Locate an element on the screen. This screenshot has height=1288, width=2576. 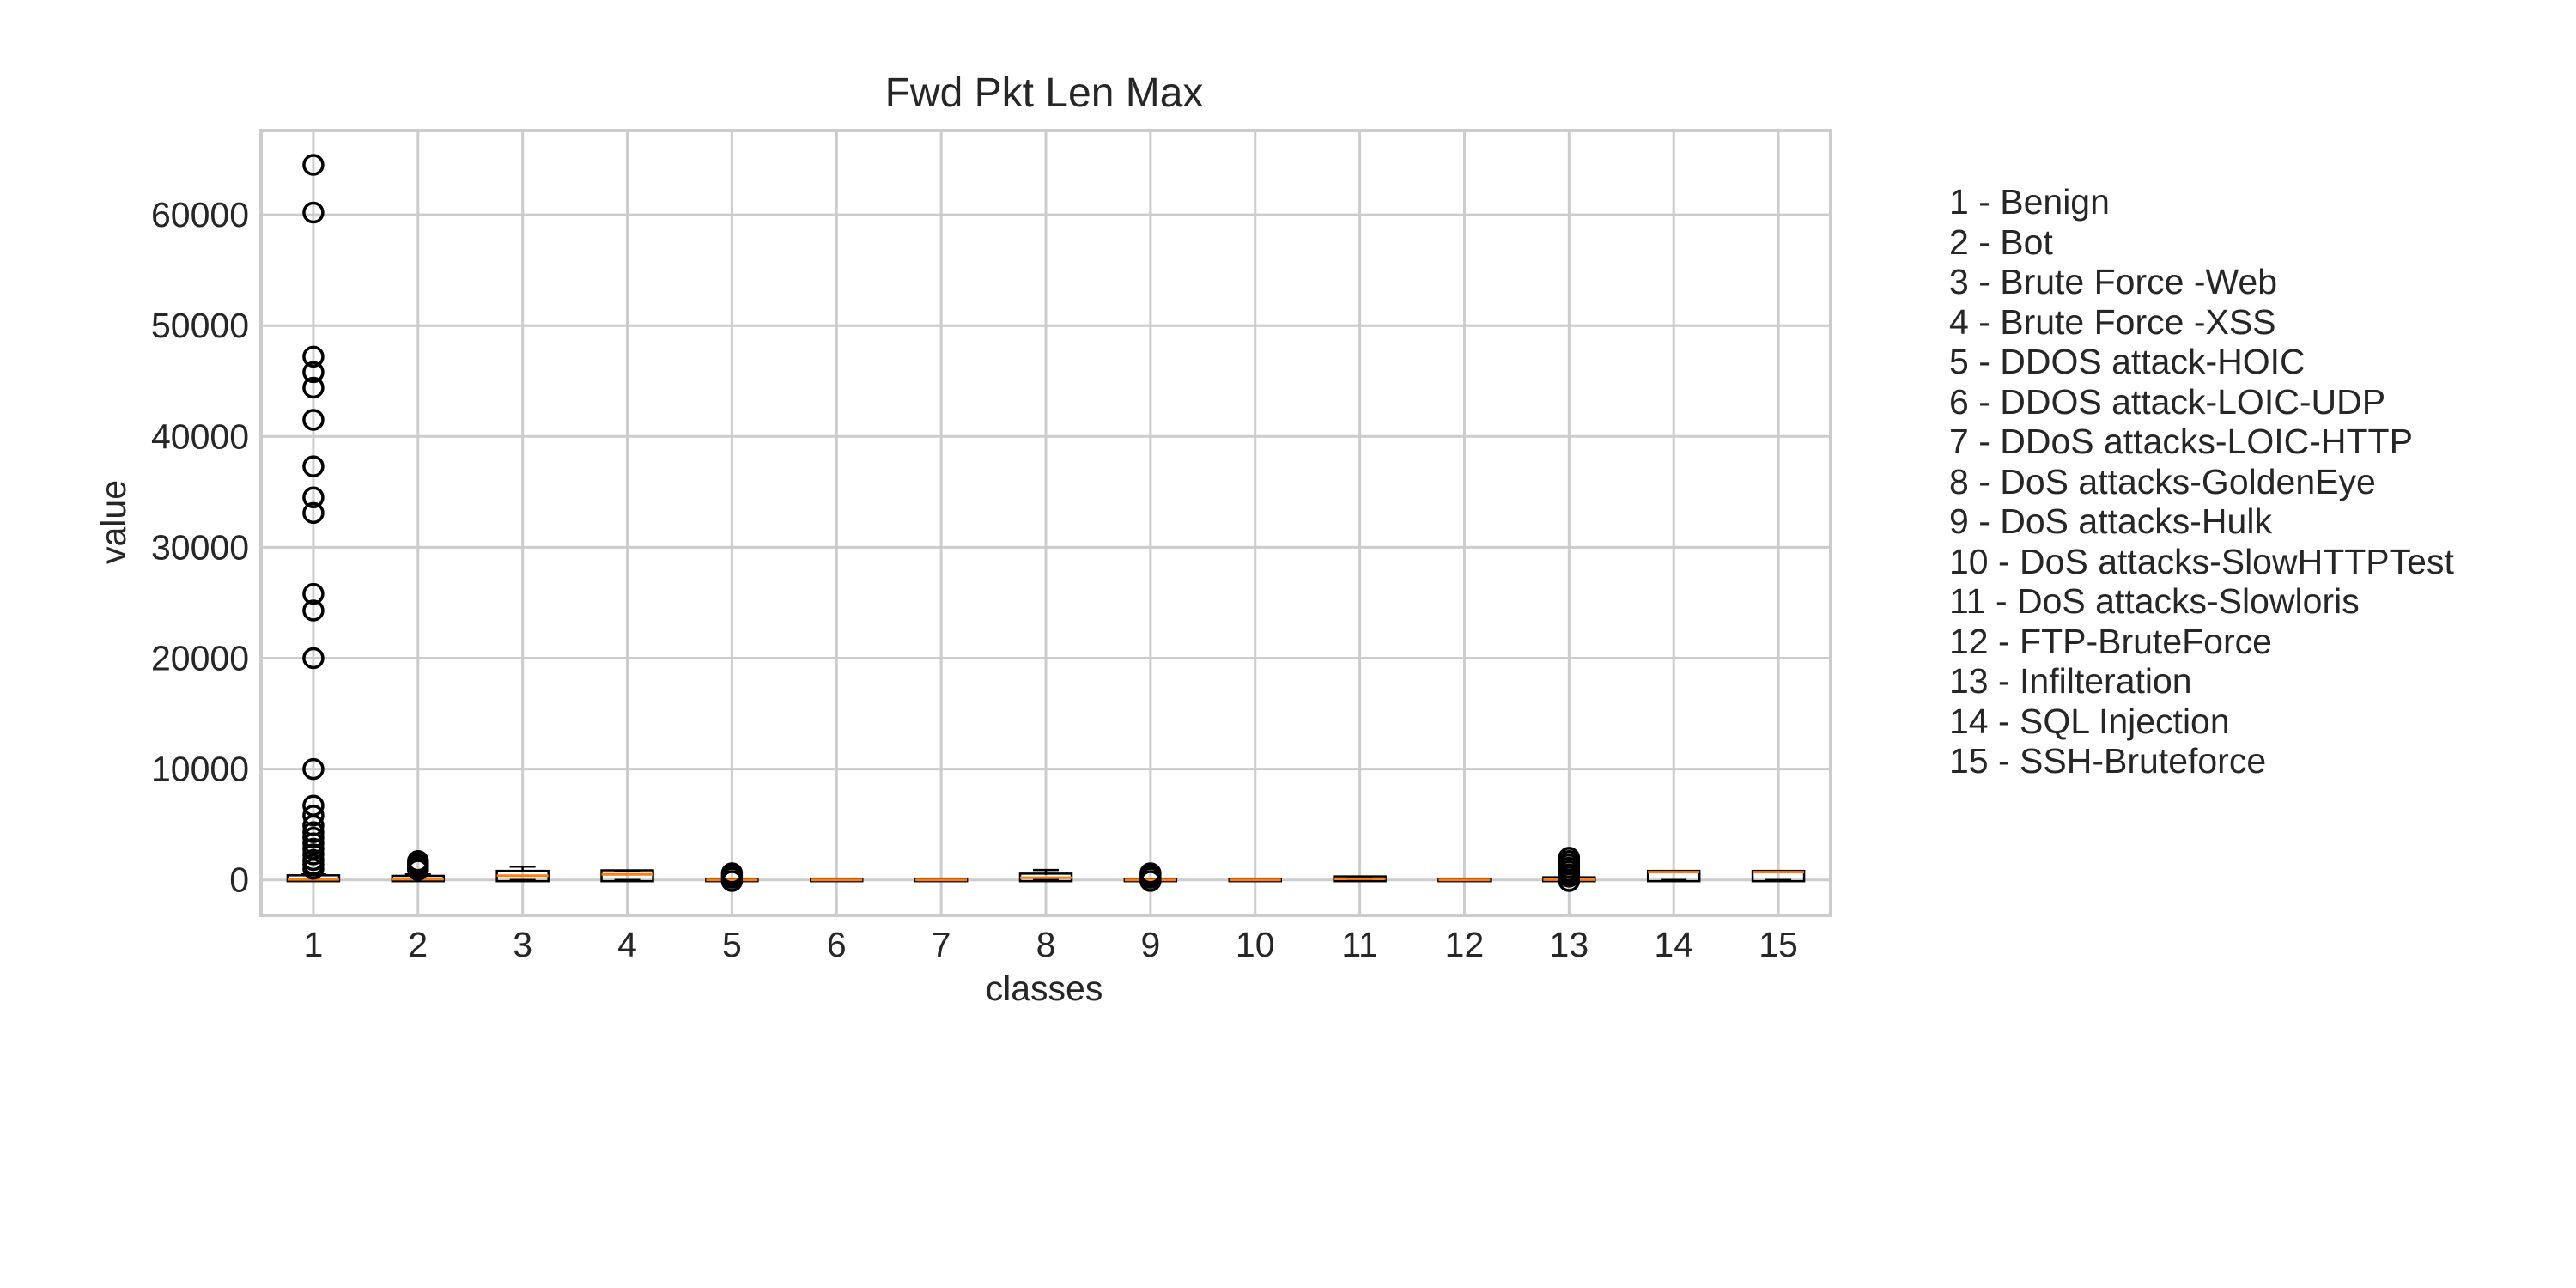
y-tick-label: 50000 is located at coordinates (200, 325).